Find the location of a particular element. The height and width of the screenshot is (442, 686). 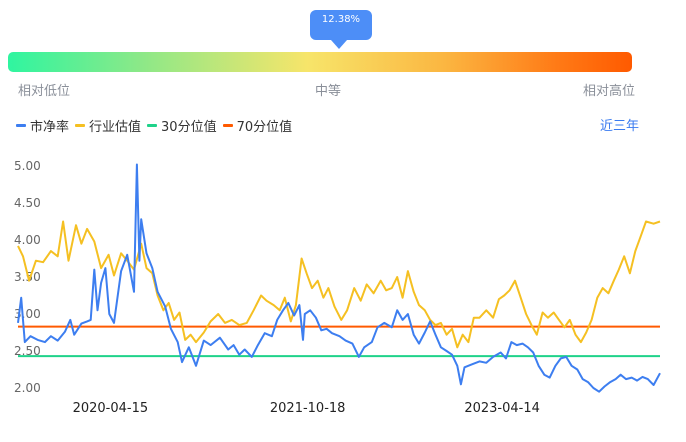

legend-item-pb: 市净率 is located at coordinates (42, 125).